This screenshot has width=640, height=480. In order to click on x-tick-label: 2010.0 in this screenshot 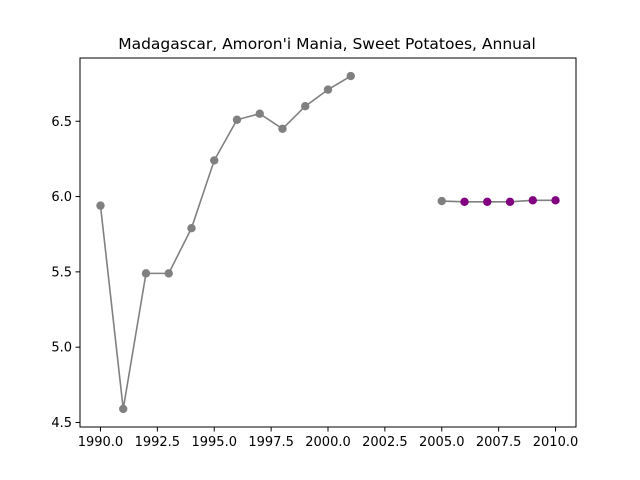, I will do `click(556, 442)`.